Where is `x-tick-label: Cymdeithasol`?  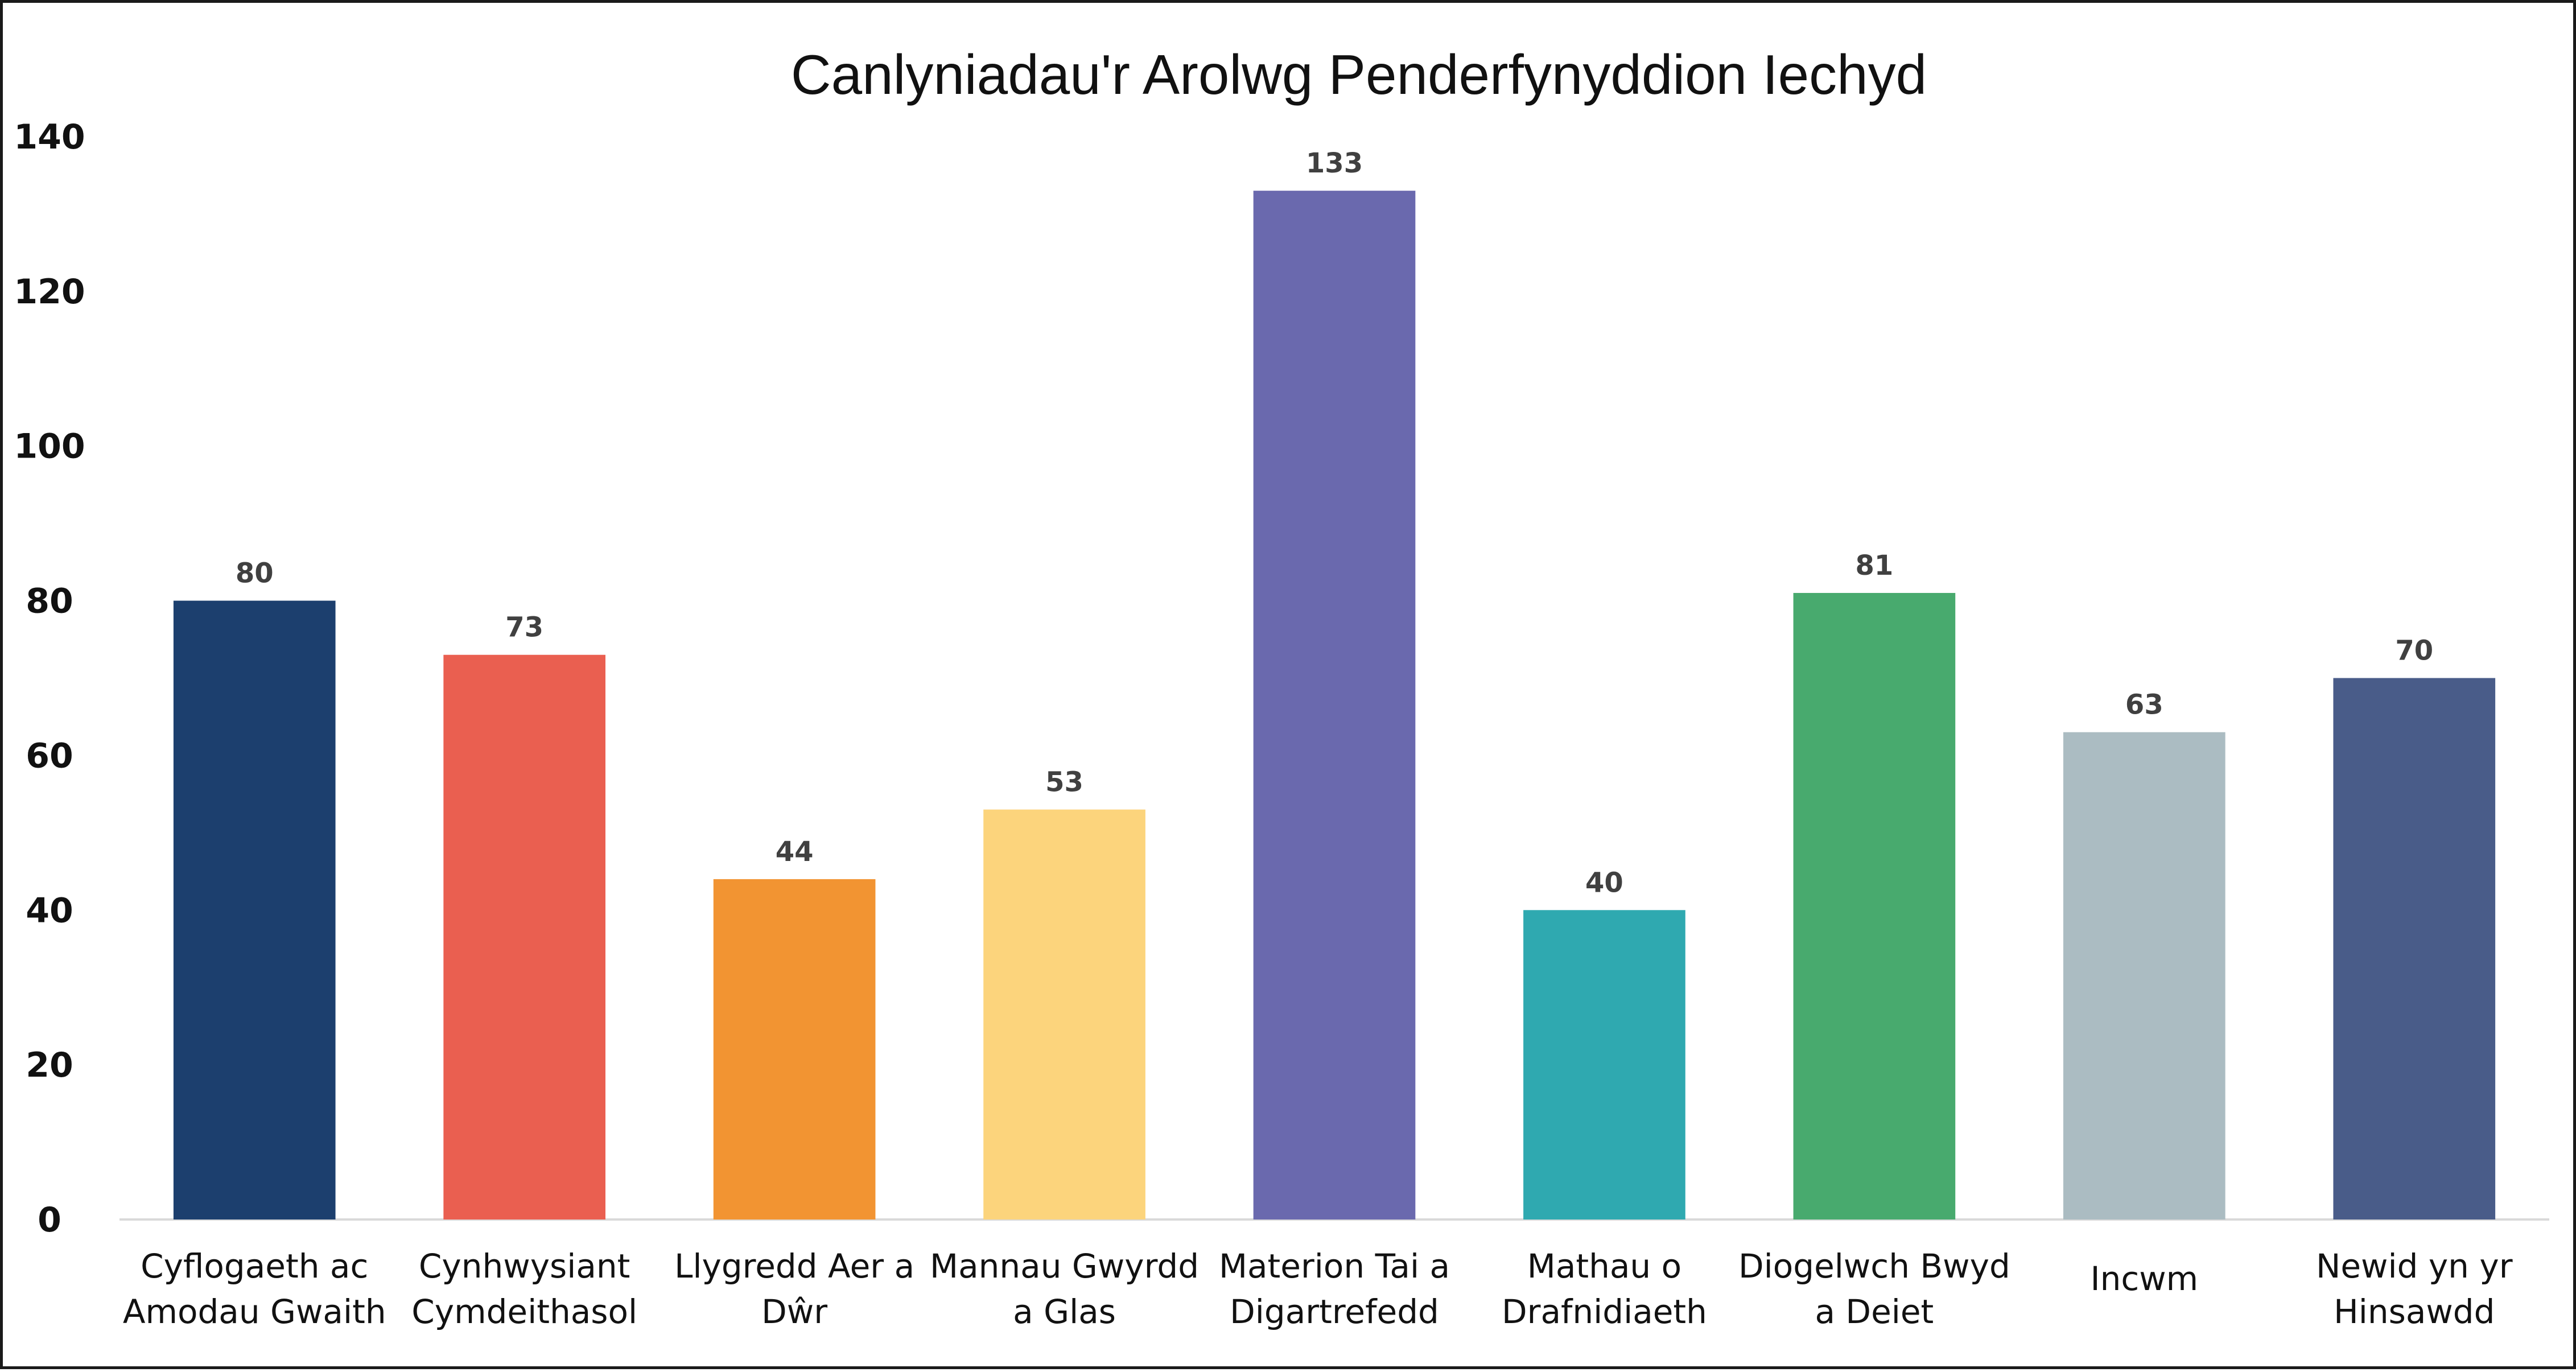
x-tick-label: Cymdeithasol is located at coordinates (524, 1311).